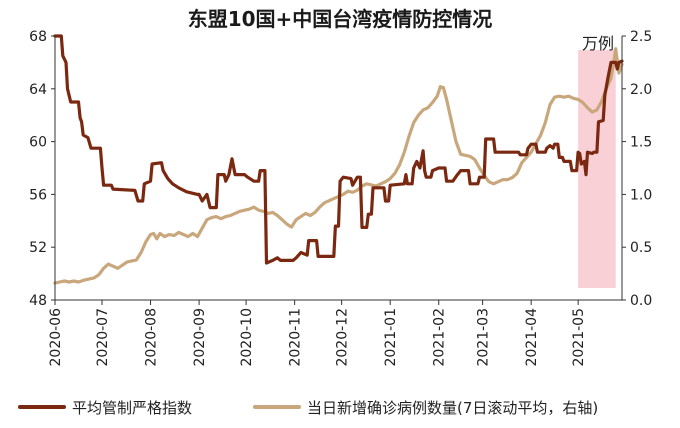 This screenshot has height=428, width=680. Describe the element at coordinates (132, 408) in the screenshot. I see `legend-label: 平均管制严格指数` at that location.